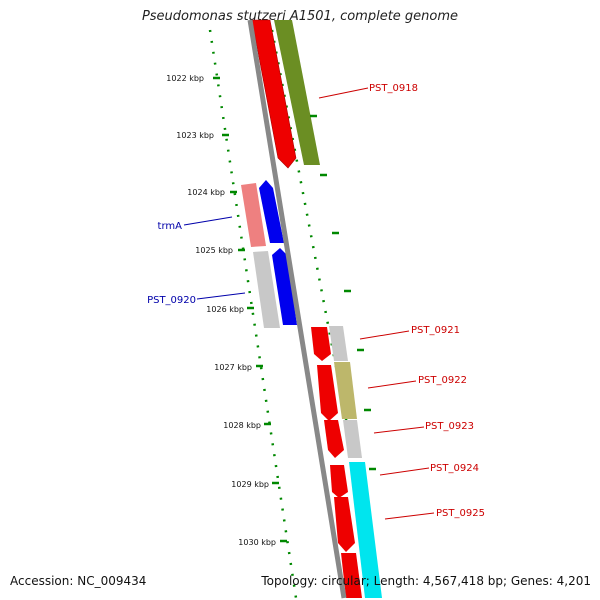 This screenshot has height=600, width=600. I want to click on ruler-label: 1030 kbp, so click(257, 542).